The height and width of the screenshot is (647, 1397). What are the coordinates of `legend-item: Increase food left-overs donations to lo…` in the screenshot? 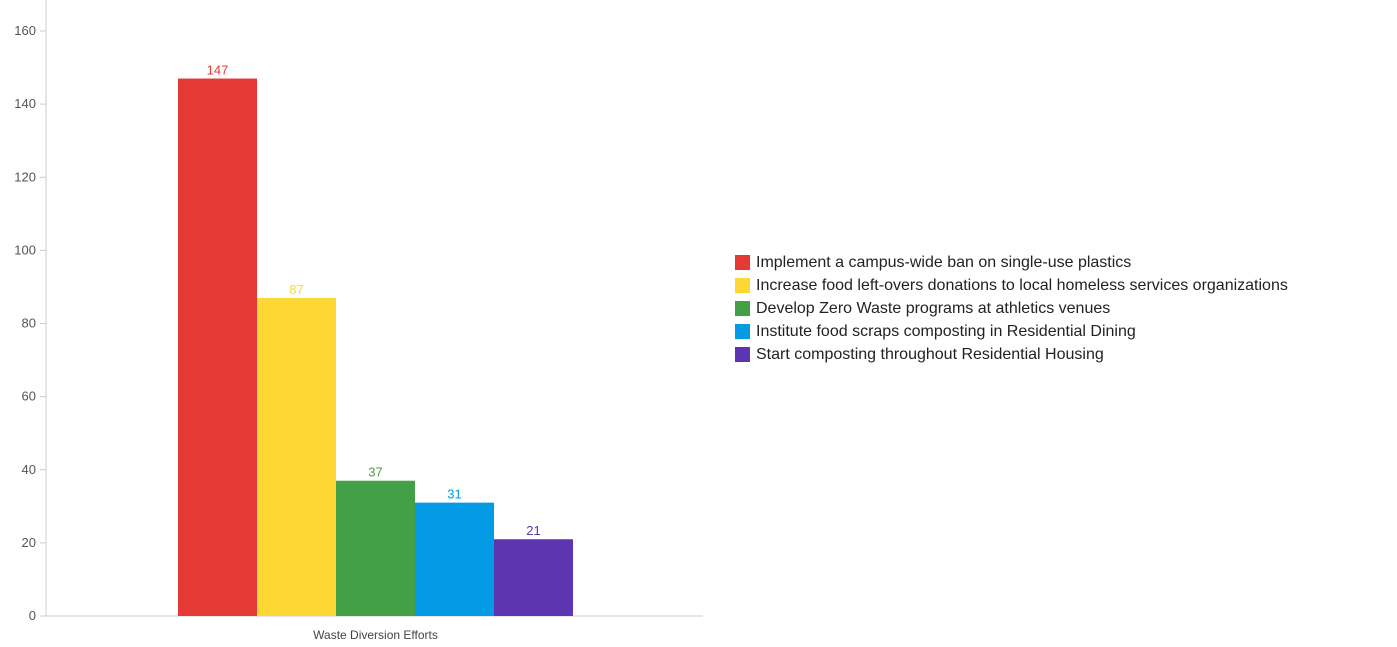 It's located at (1011, 285).